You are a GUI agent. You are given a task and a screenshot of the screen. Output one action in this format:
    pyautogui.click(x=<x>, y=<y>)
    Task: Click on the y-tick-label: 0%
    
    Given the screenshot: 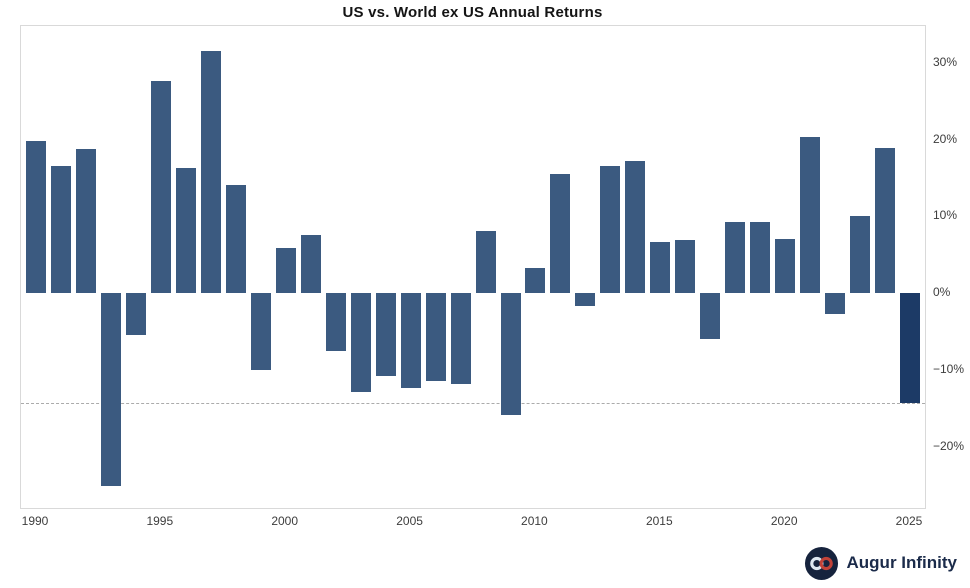 What is the action you would take?
    pyautogui.click(x=942, y=292)
    